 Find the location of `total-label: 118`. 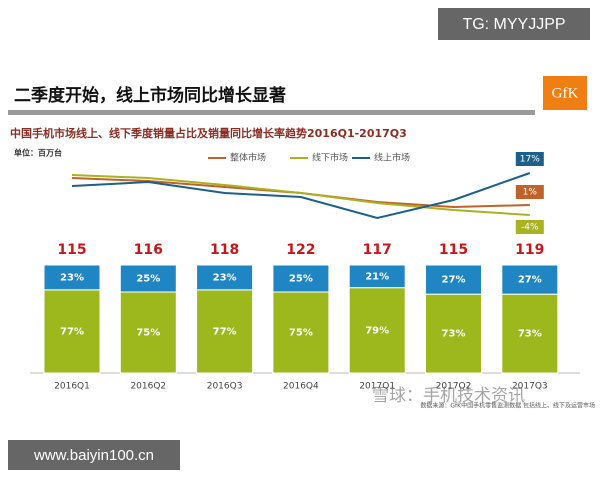

total-label: 118 is located at coordinates (224, 250).